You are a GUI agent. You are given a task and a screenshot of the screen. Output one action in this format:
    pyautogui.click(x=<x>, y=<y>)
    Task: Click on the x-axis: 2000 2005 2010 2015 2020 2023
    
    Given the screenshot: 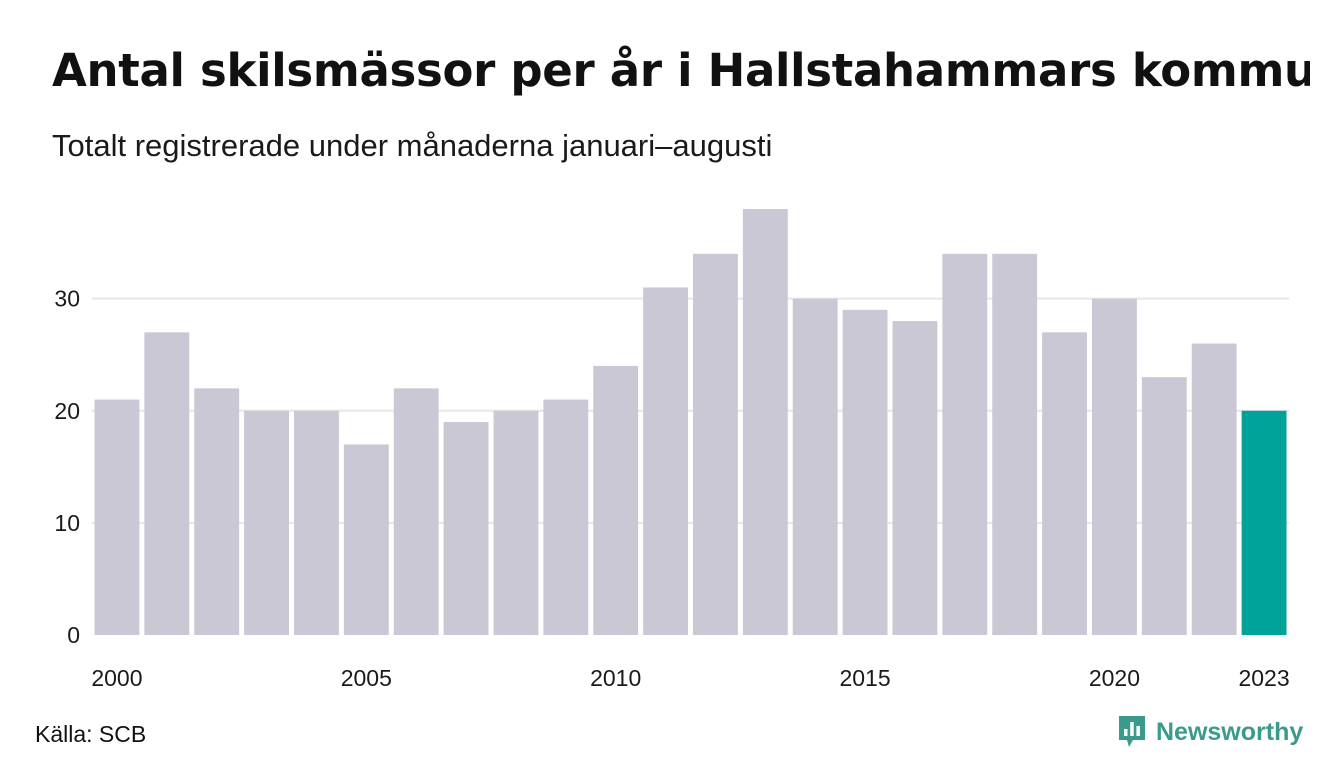 What is the action you would take?
    pyautogui.click(x=690, y=678)
    